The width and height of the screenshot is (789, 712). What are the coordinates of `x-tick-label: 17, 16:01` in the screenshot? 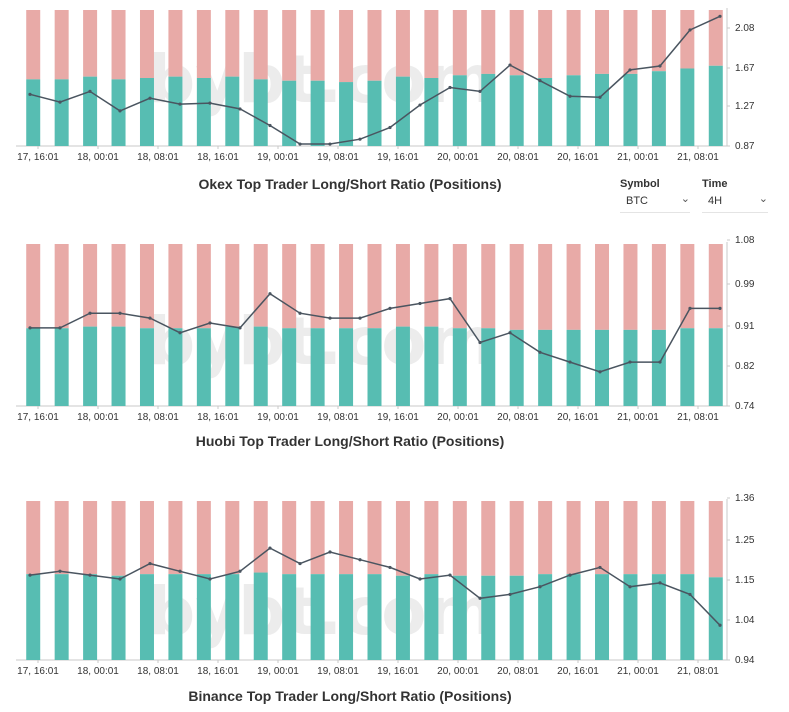 It's located at (38, 417).